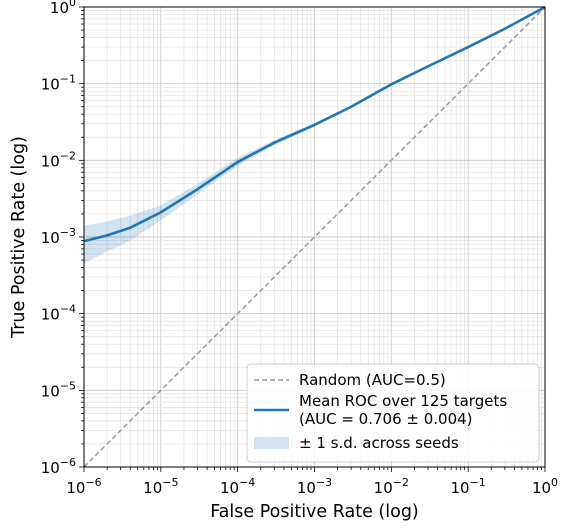 The width and height of the screenshot is (571, 530). What do you see at coordinates (237, 486) in the screenshot?
I see `x-tick-label: 10⁻⁴` at bounding box center [237, 486].